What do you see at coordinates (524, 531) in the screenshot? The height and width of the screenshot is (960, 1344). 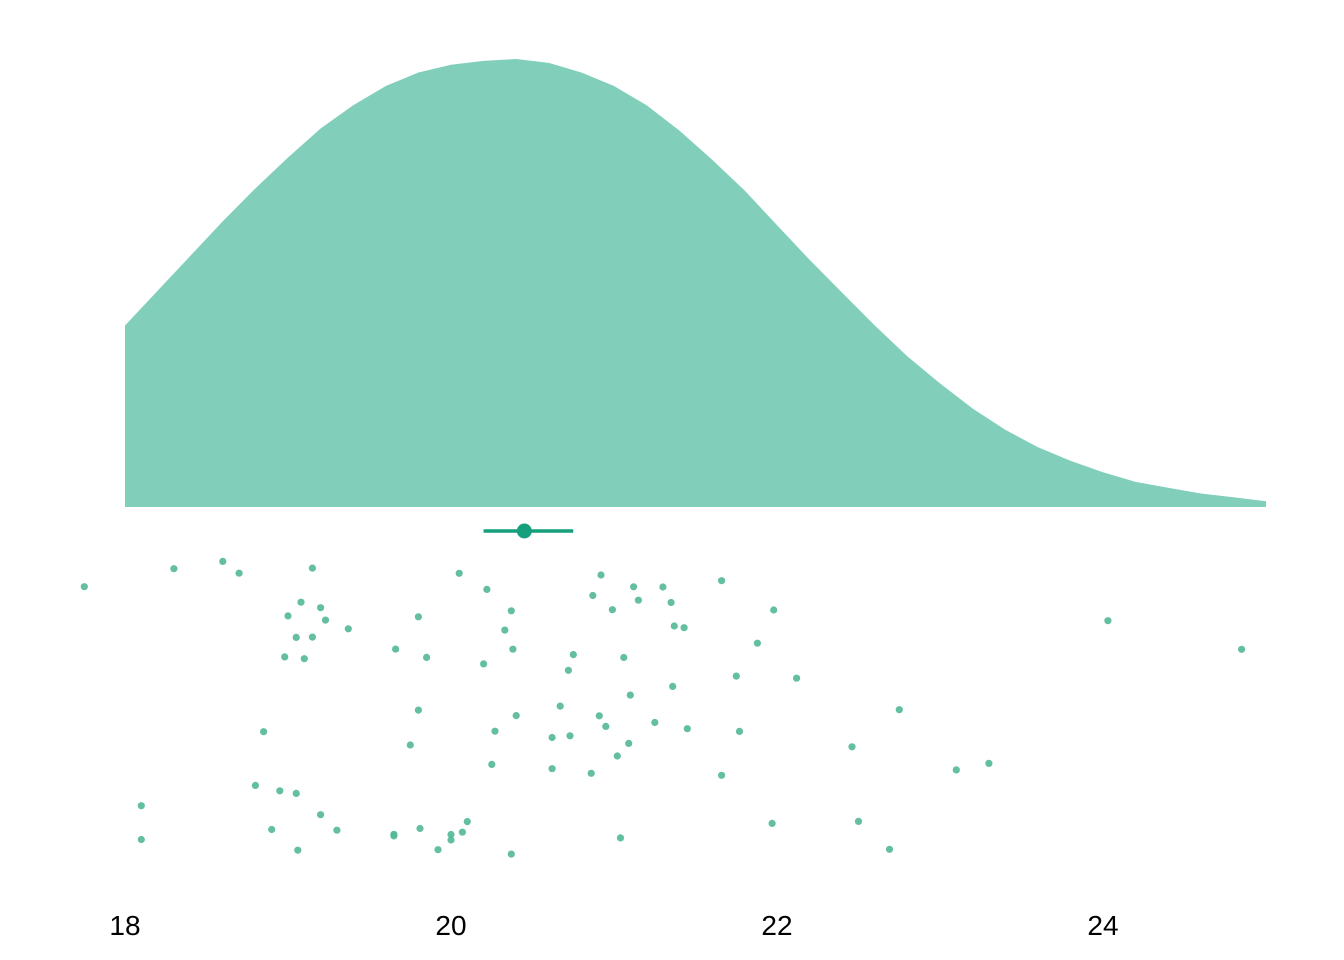 I see `summary-point` at bounding box center [524, 531].